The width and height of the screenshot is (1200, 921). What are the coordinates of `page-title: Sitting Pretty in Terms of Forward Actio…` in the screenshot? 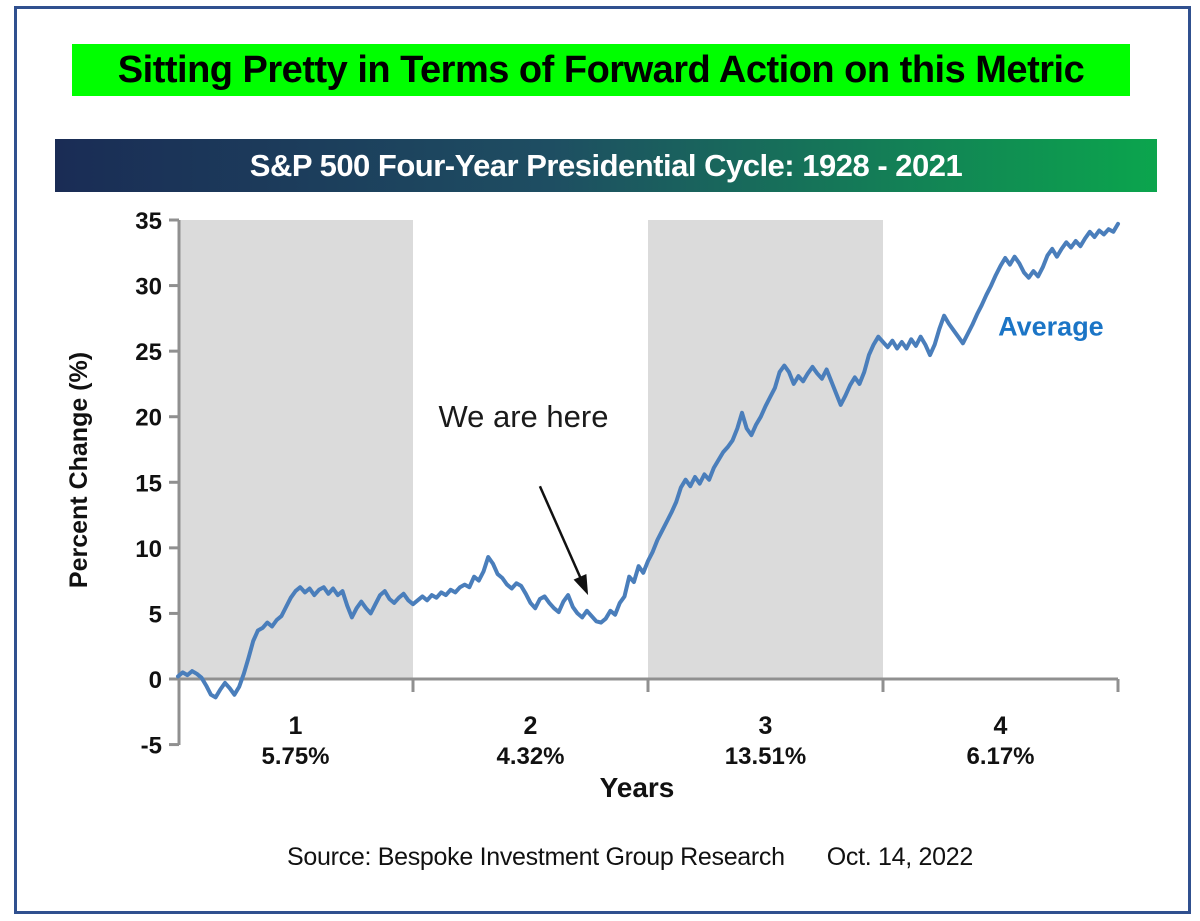 It's located at (601, 69).